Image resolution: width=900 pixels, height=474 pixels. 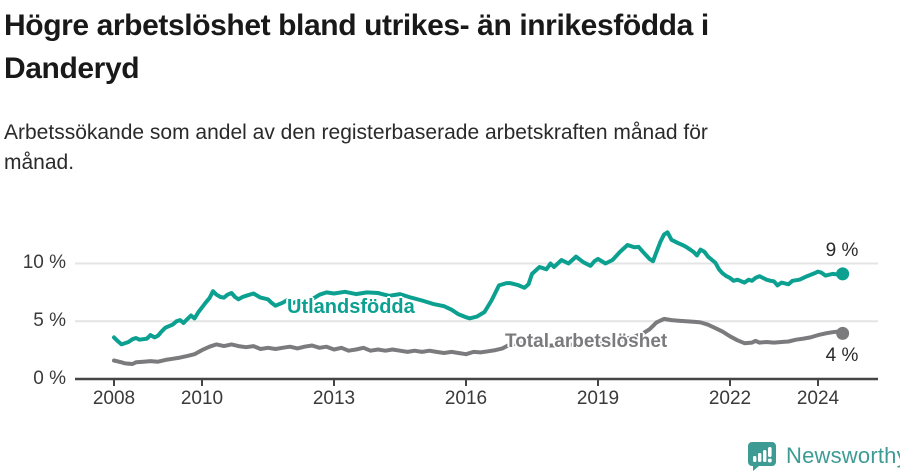 What do you see at coordinates (762, 456) in the screenshot?
I see `newsworthy-logo-icon` at bounding box center [762, 456].